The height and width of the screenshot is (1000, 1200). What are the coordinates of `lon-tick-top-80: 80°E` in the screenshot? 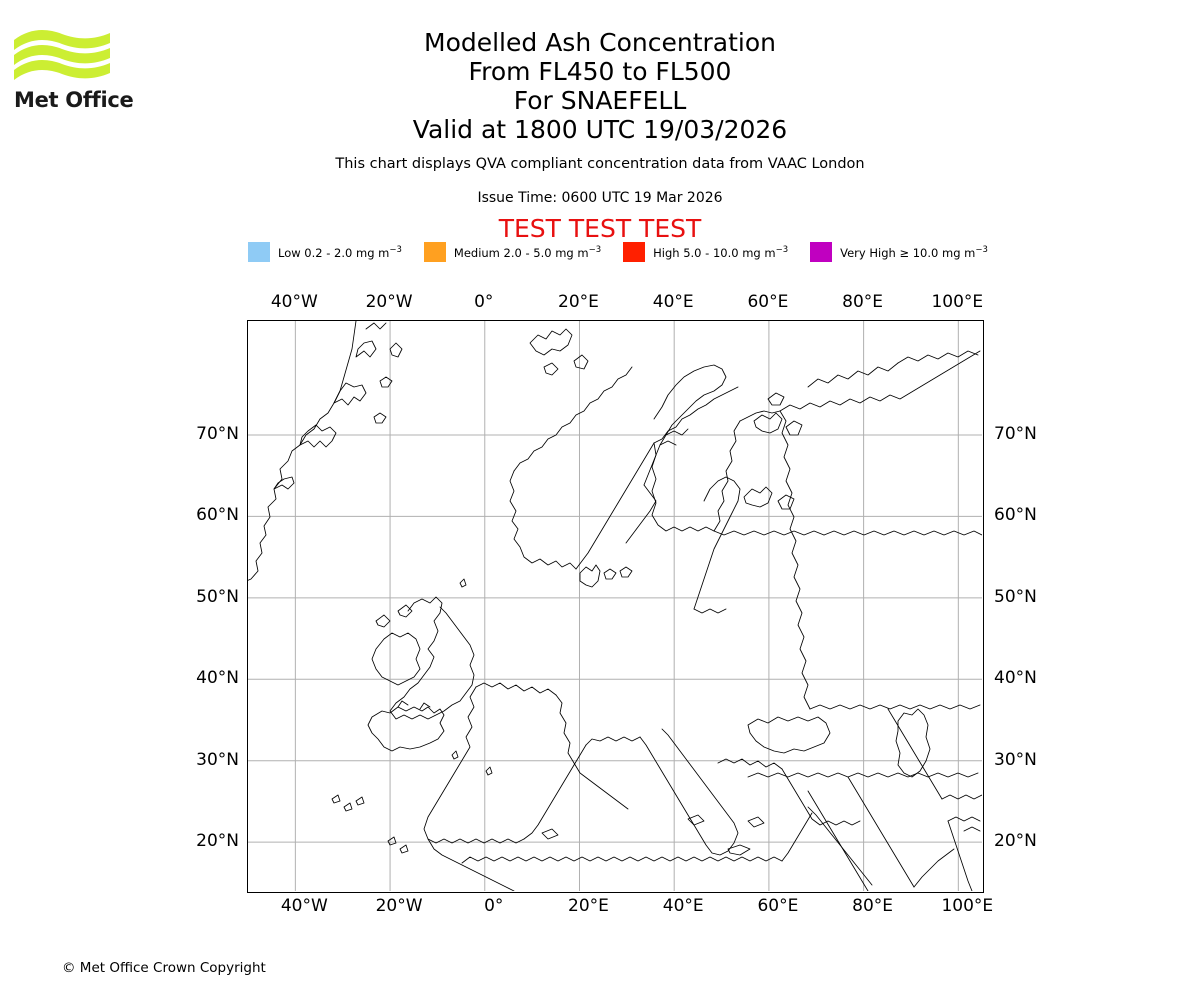 It's located at (863, 302).